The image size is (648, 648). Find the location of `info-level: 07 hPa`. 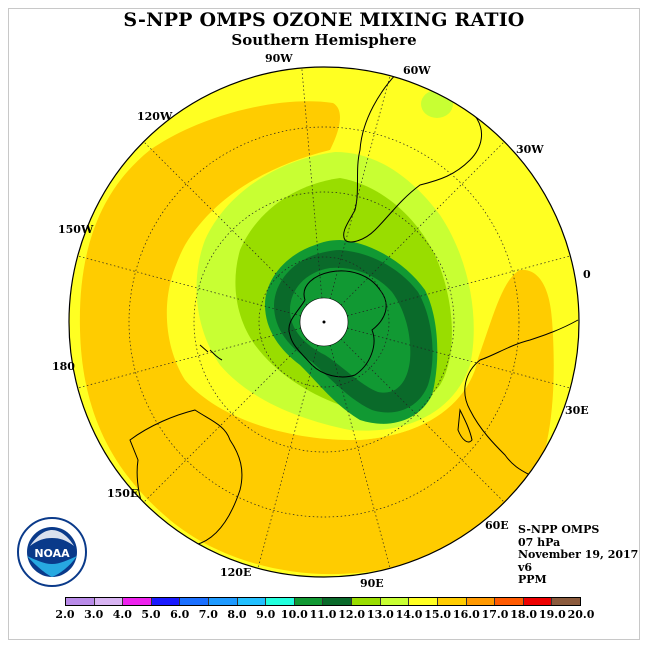

info-level: 07 hPa is located at coordinates (539, 542).